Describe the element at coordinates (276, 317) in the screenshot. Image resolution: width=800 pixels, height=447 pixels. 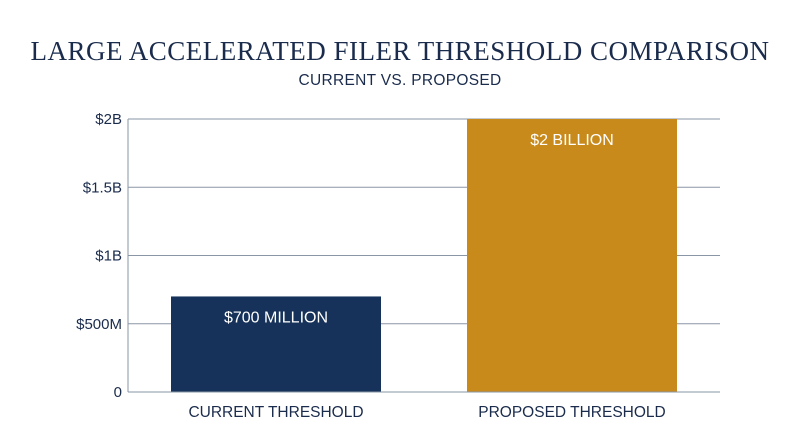
I see `data-label-0: $700 MILLION` at that location.